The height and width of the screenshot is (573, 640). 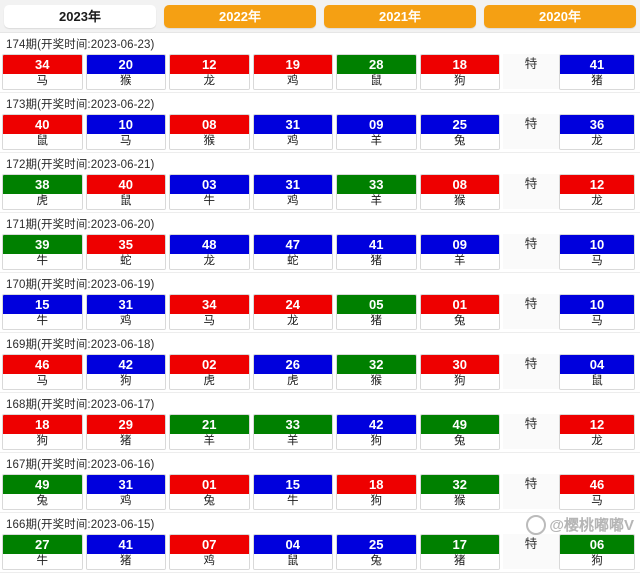 I want to click on ball-zodiac: 马, so click(x=42, y=381).